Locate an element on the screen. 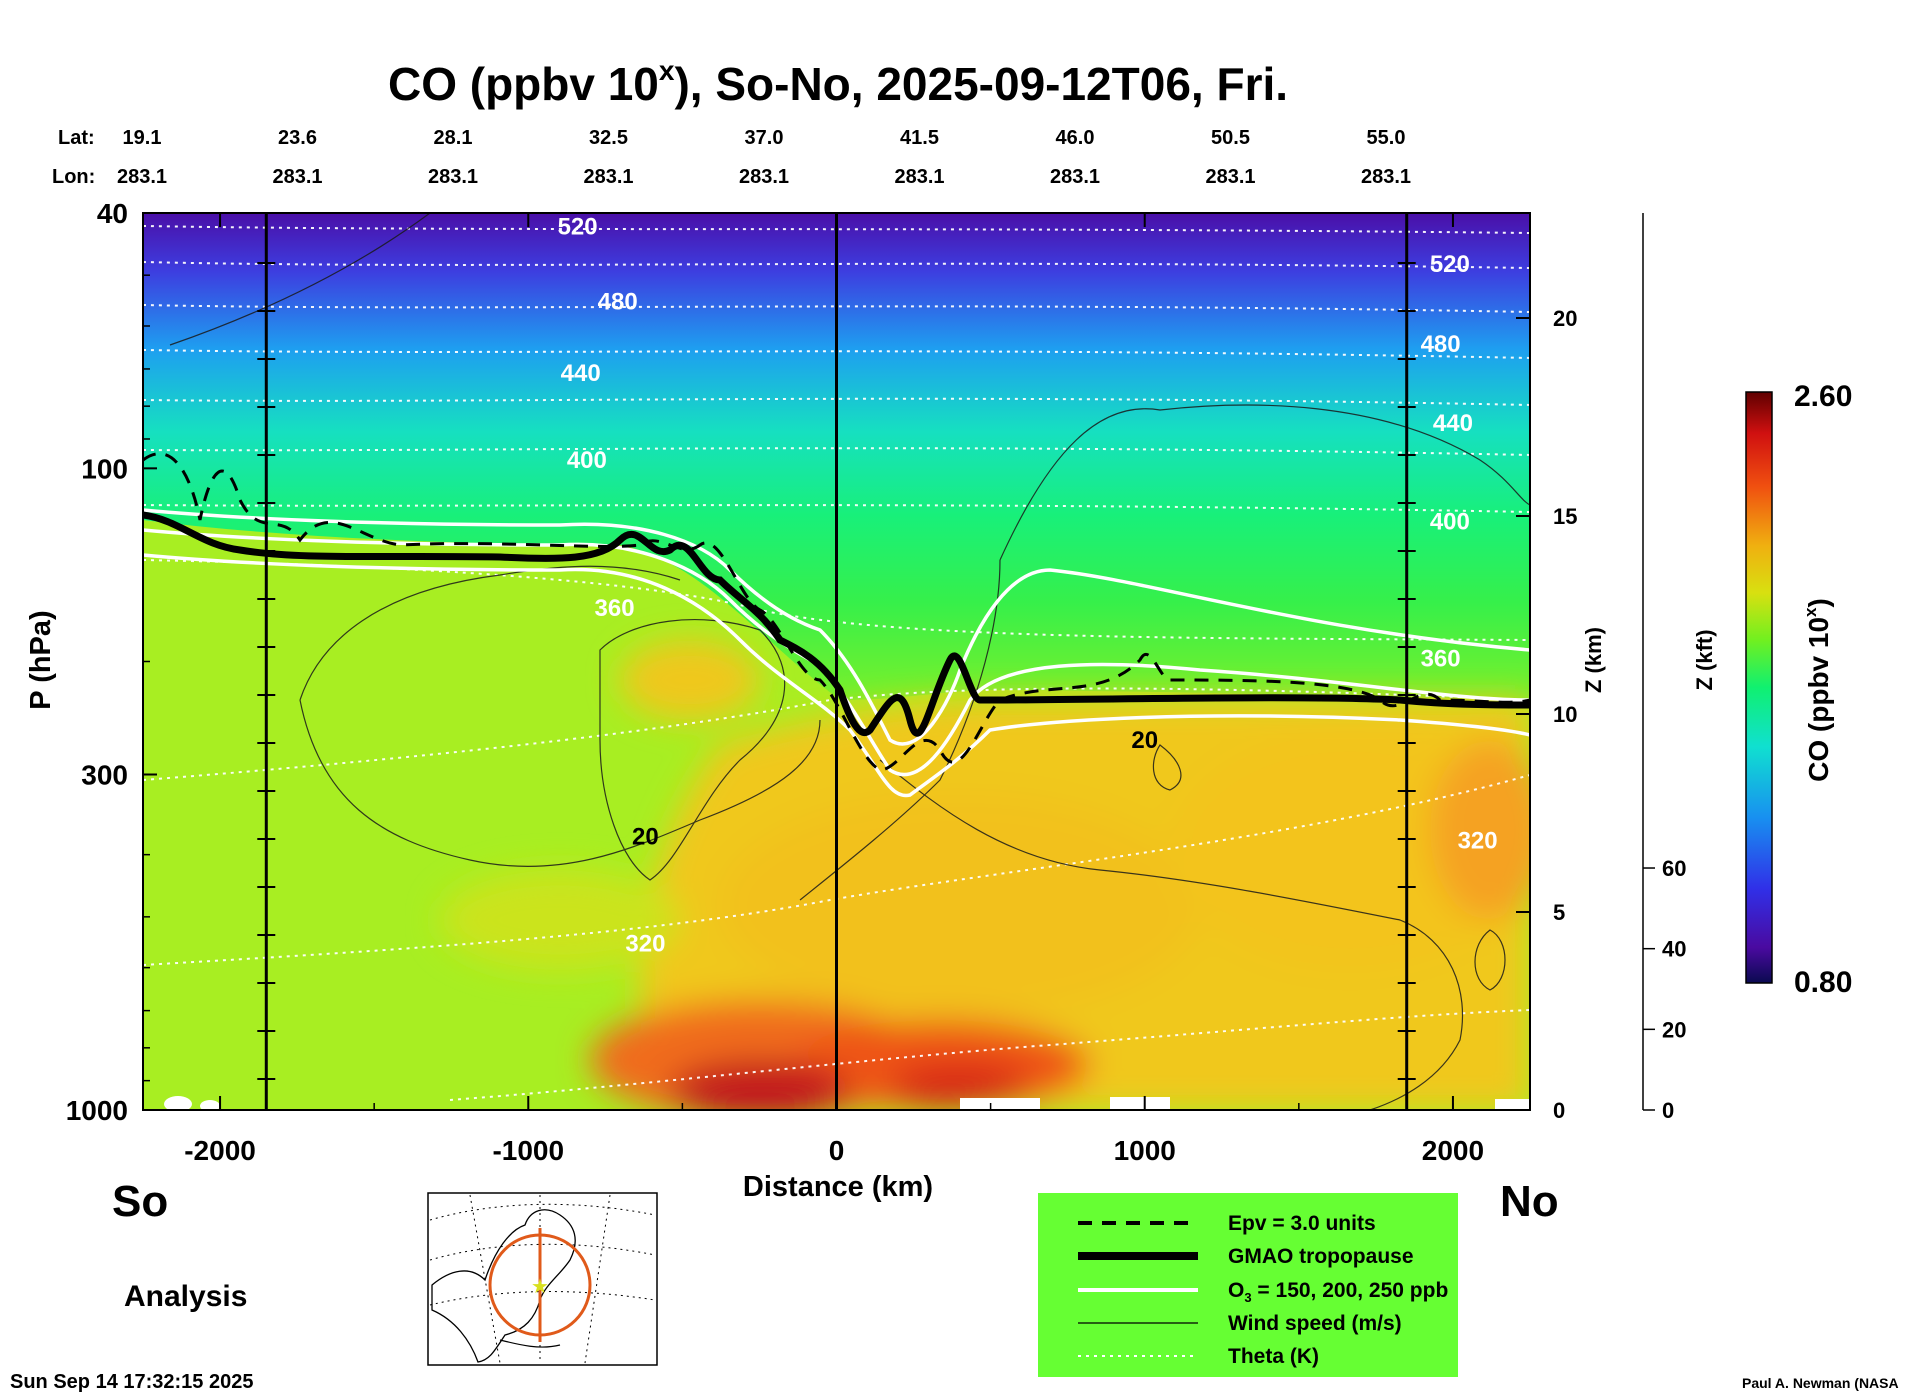 This screenshot has height=1394, width=1926. z-km-tick-label: 5 is located at coordinates (1559, 912).